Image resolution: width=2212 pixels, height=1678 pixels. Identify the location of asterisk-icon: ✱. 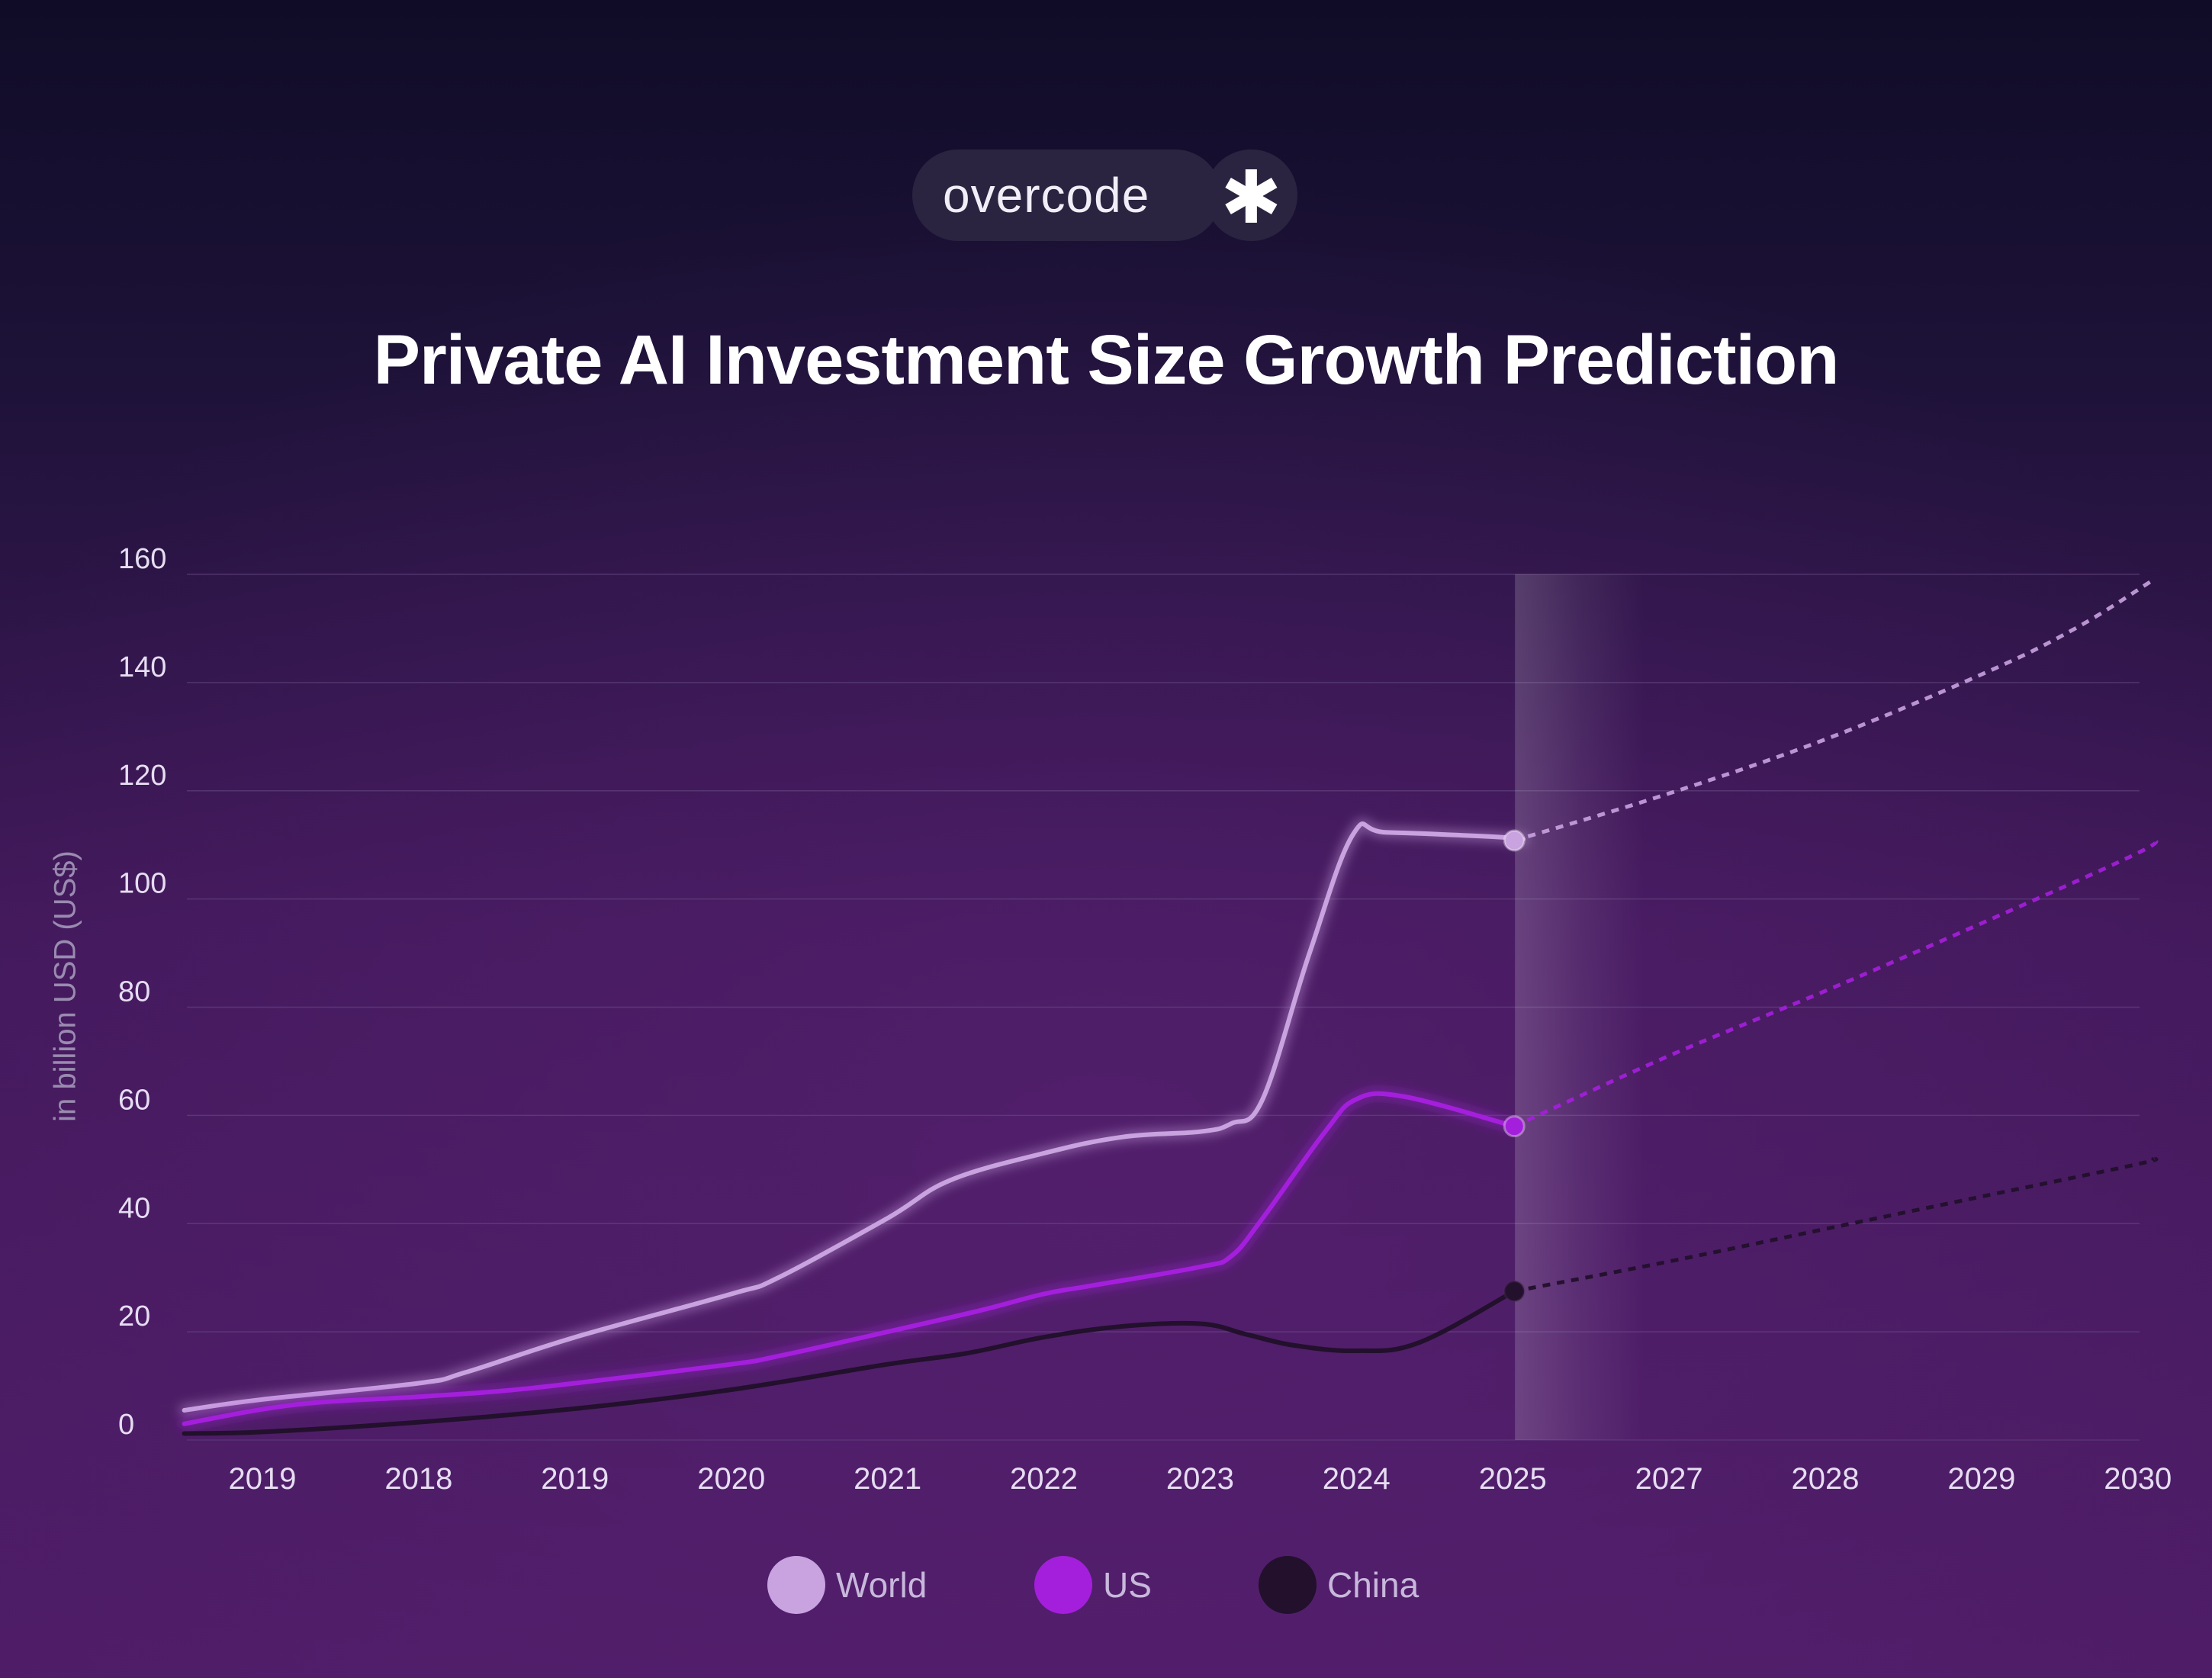
(1251, 198).